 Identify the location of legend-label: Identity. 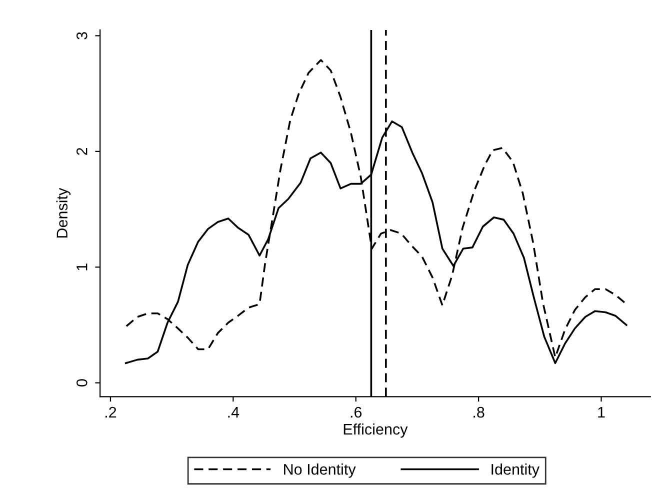
(516, 471).